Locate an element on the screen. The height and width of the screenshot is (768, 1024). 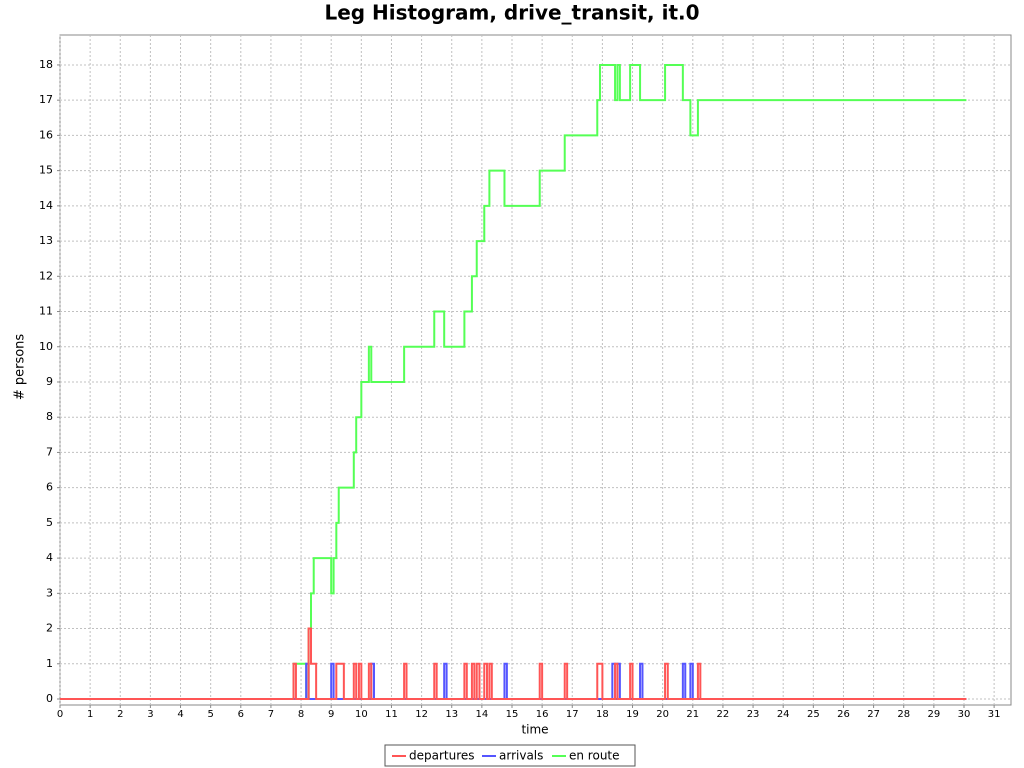
y-tick-label: 3 is located at coordinates (49, 592).